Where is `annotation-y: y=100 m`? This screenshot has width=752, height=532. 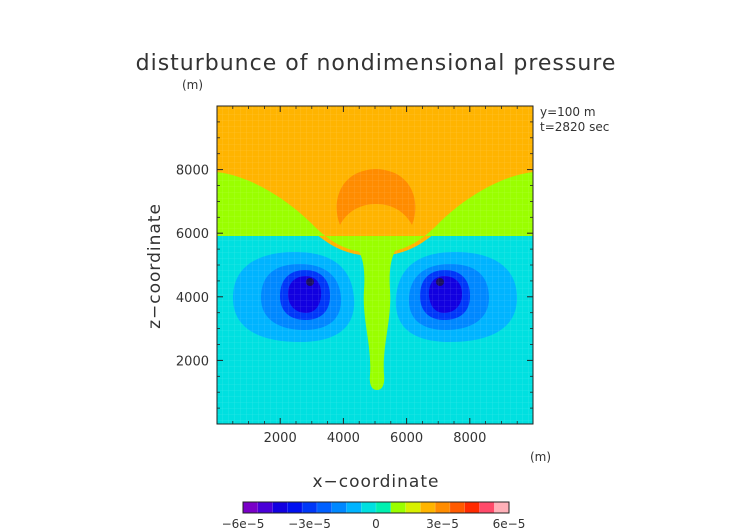
annotation-y: y=100 m is located at coordinates (568, 112).